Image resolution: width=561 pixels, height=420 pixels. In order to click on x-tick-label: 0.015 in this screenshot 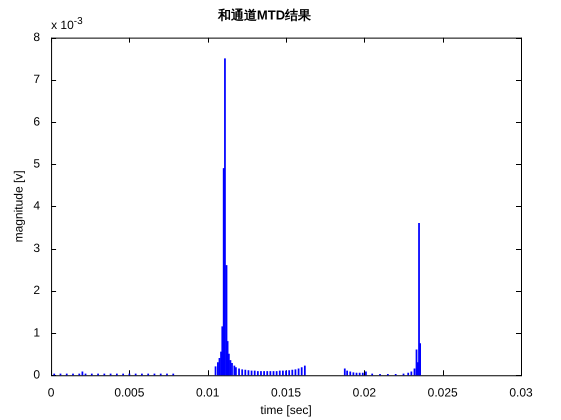, I will do `click(286, 393)`.